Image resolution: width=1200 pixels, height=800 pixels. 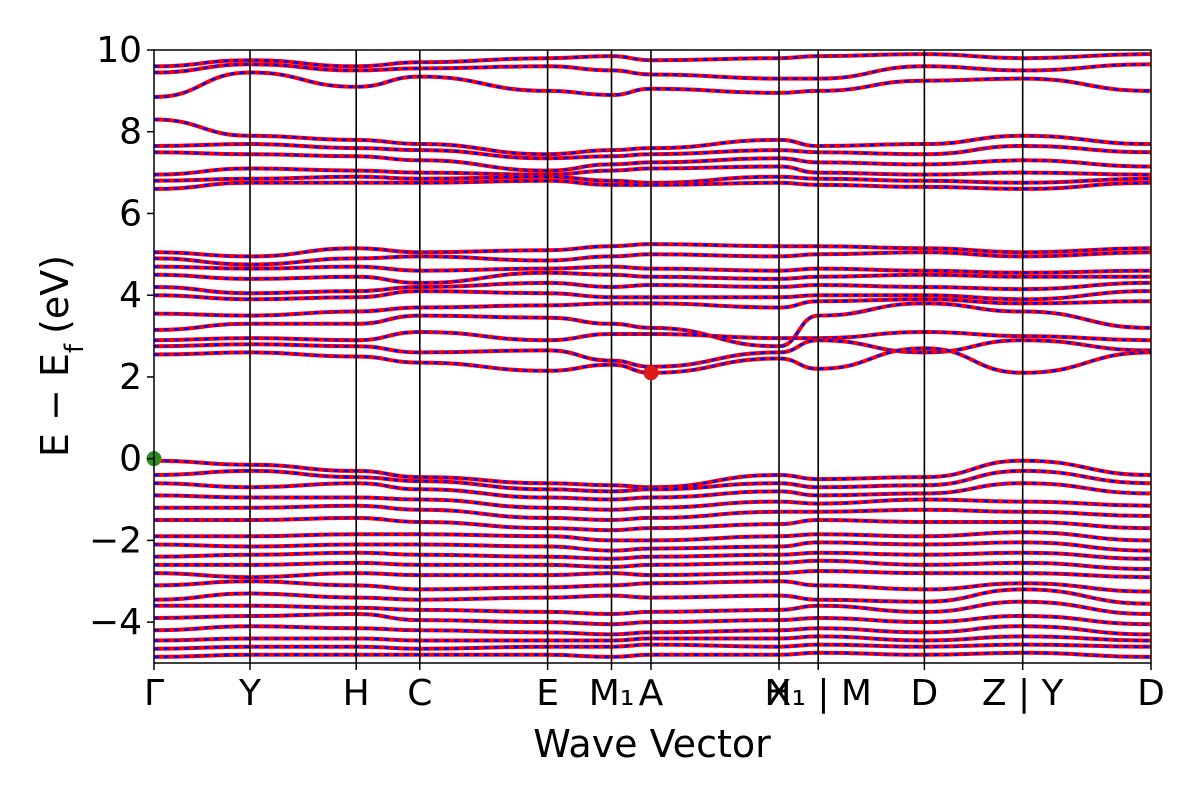 I want to click on x-tick-label-2: H, so click(x=356, y=693).